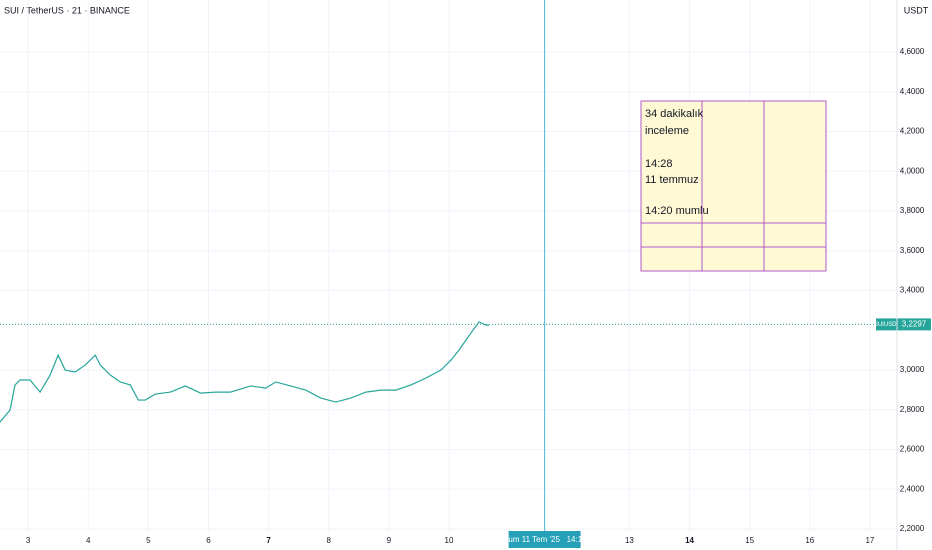 Image resolution: width=932 pixels, height=550 pixels. Describe the element at coordinates (677, 211) in the screenshot. I see `note-text: 14:20 mumlu` at that location.